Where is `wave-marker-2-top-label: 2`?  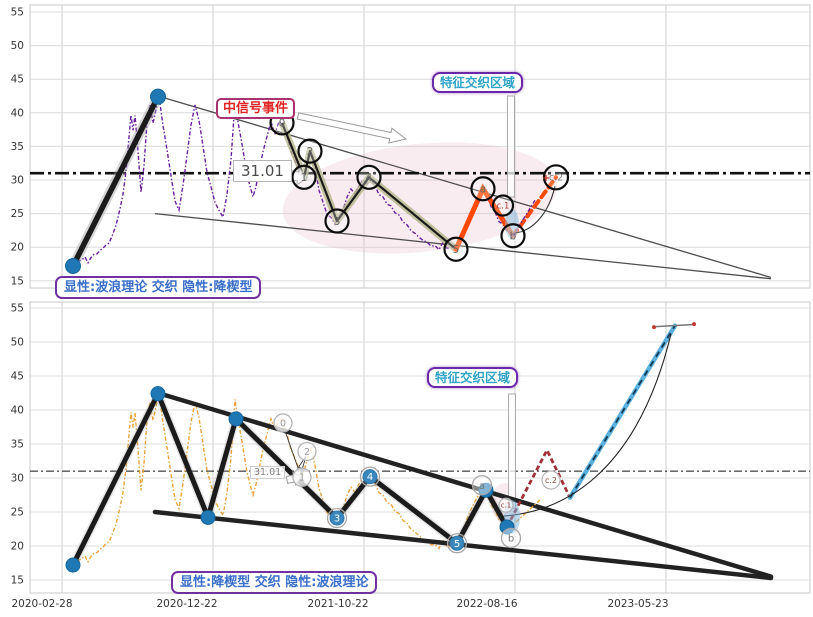 wave-marker-2-top-label: 2 is located at coordinates (310, 152).